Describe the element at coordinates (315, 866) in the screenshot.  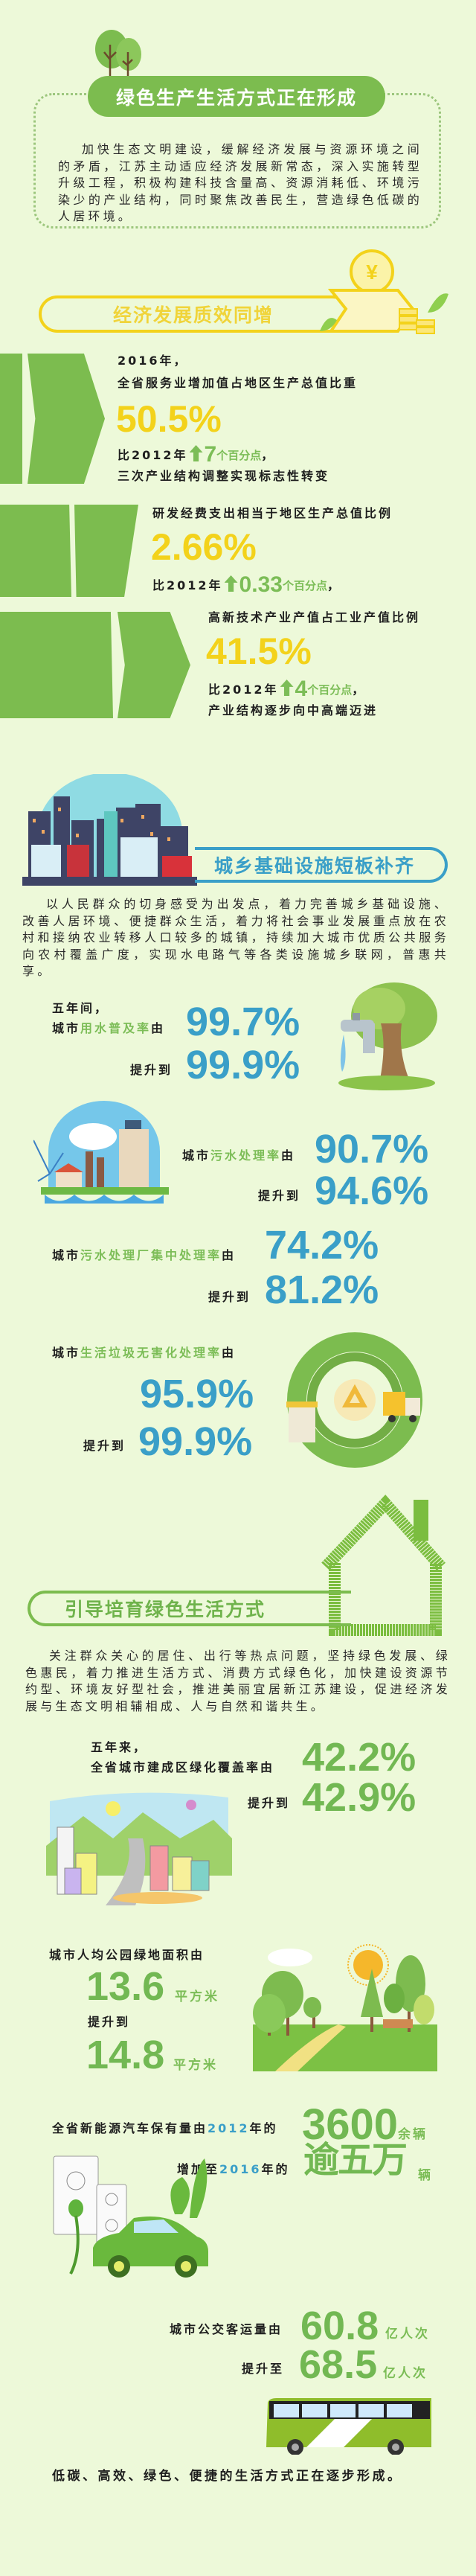
I see `infrastructure-title: 城乡基础设施短板补齐` at that location.